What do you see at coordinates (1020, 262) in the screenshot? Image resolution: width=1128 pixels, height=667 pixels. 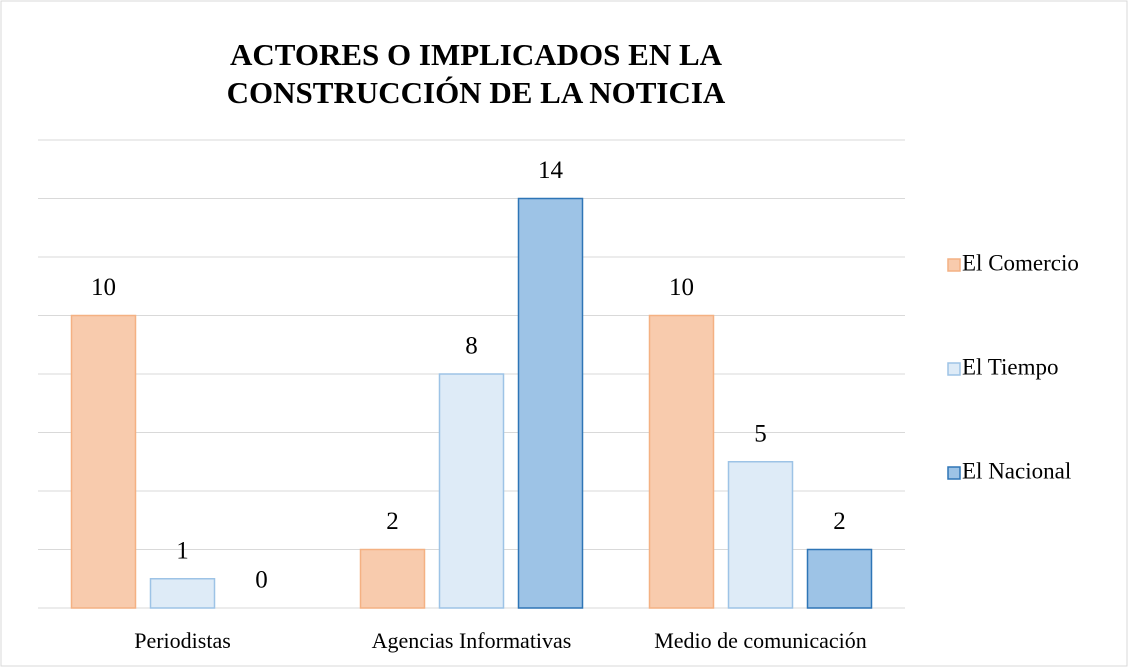 I see `legend-label: El Comercio` at bounding box center [1020, 262].